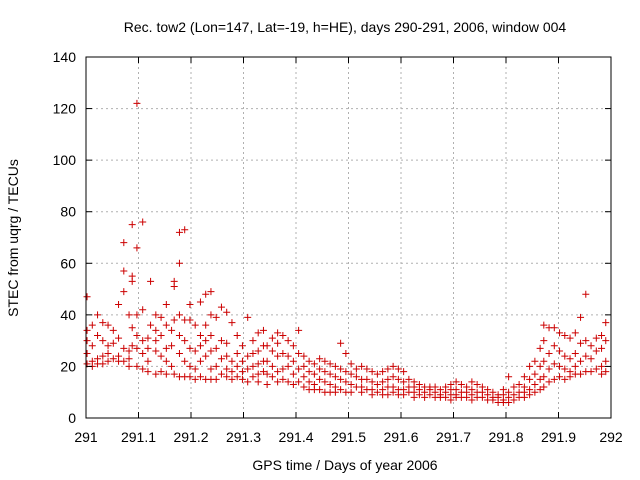 The width and height of the screenshot is (640, 480). Describe the element at coordinates (68, 315) in the screenshot. I see `y-tick-label: 40` at that location.